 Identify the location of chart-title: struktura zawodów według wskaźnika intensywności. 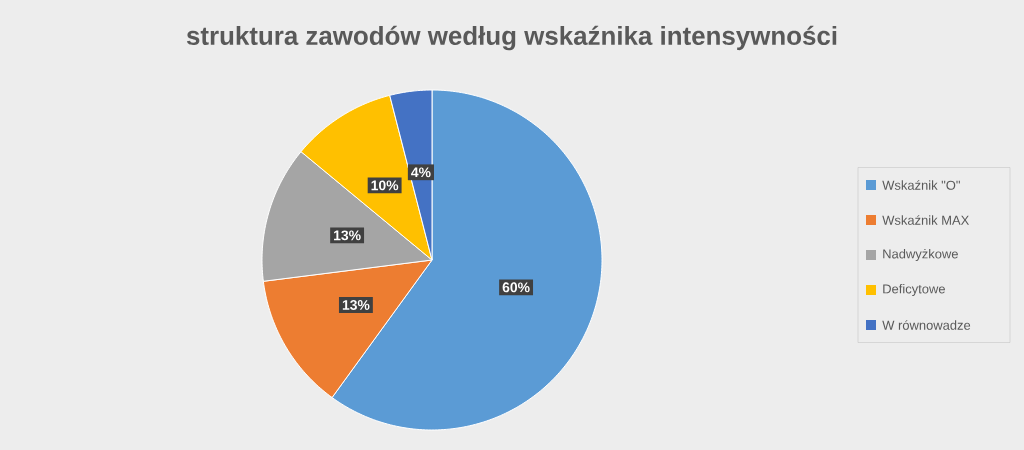
(511, 38).